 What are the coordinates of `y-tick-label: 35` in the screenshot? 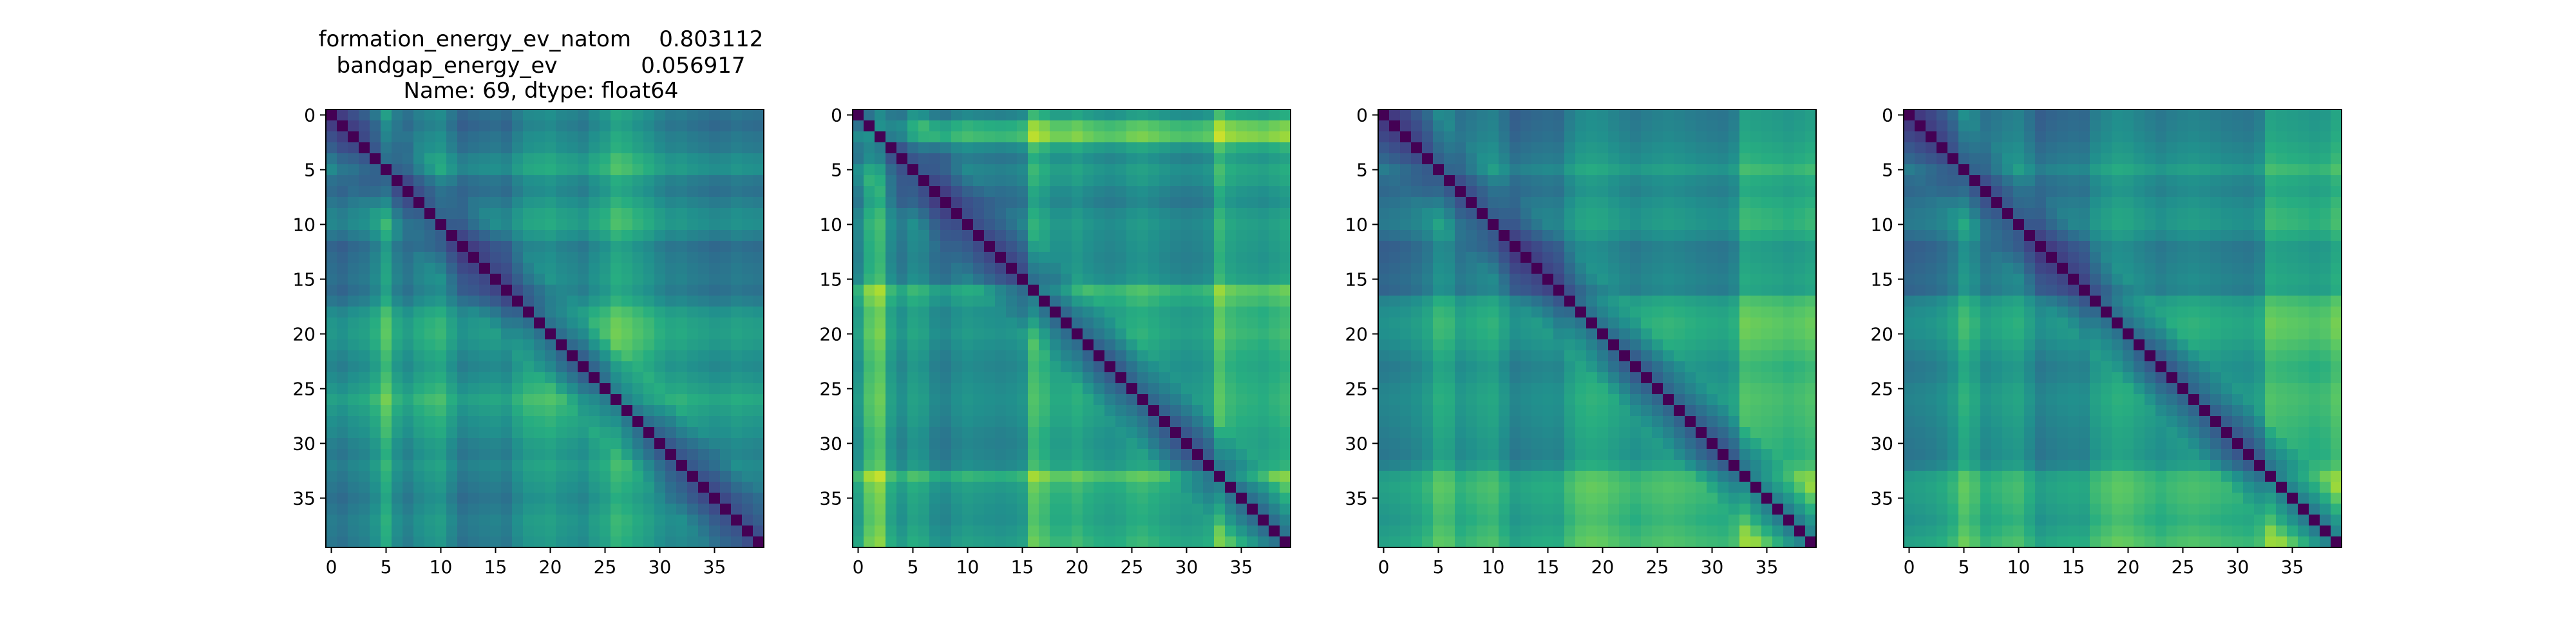 It's located at (830, 498).